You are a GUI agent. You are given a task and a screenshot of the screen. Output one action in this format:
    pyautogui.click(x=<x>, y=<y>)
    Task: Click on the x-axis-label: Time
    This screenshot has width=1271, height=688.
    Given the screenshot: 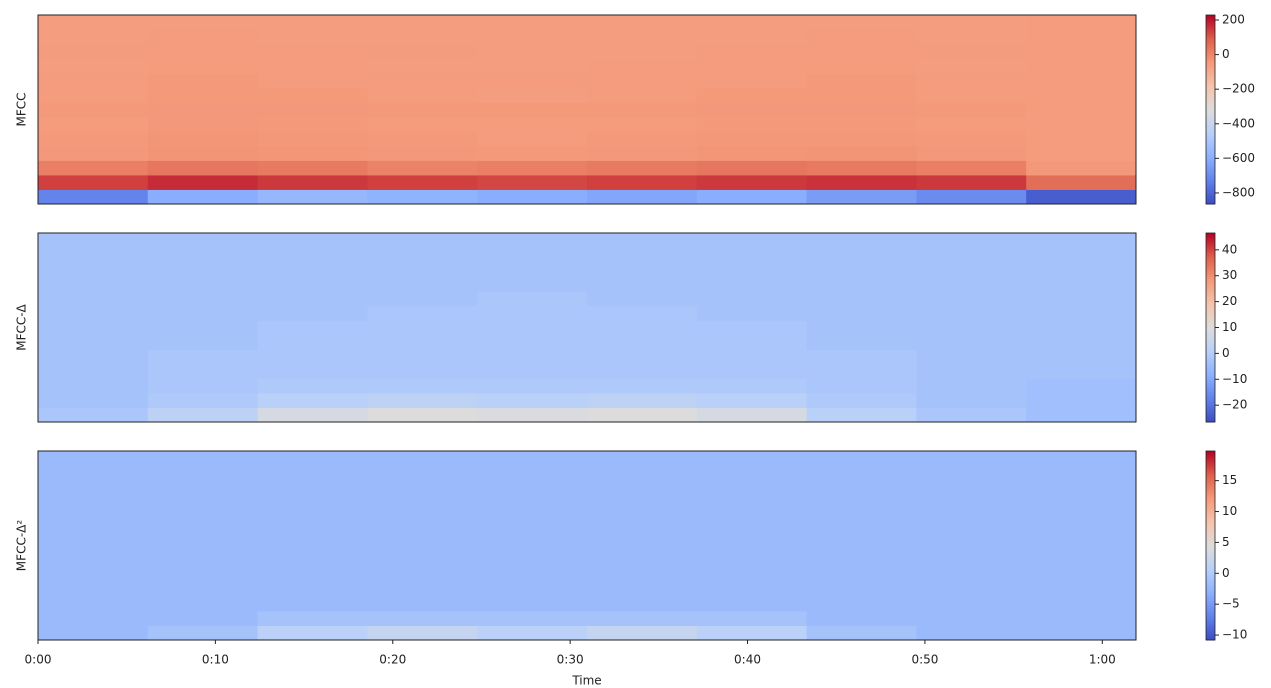 What is the action you would take?
    pyautogui.click(x=586, y=681)
    